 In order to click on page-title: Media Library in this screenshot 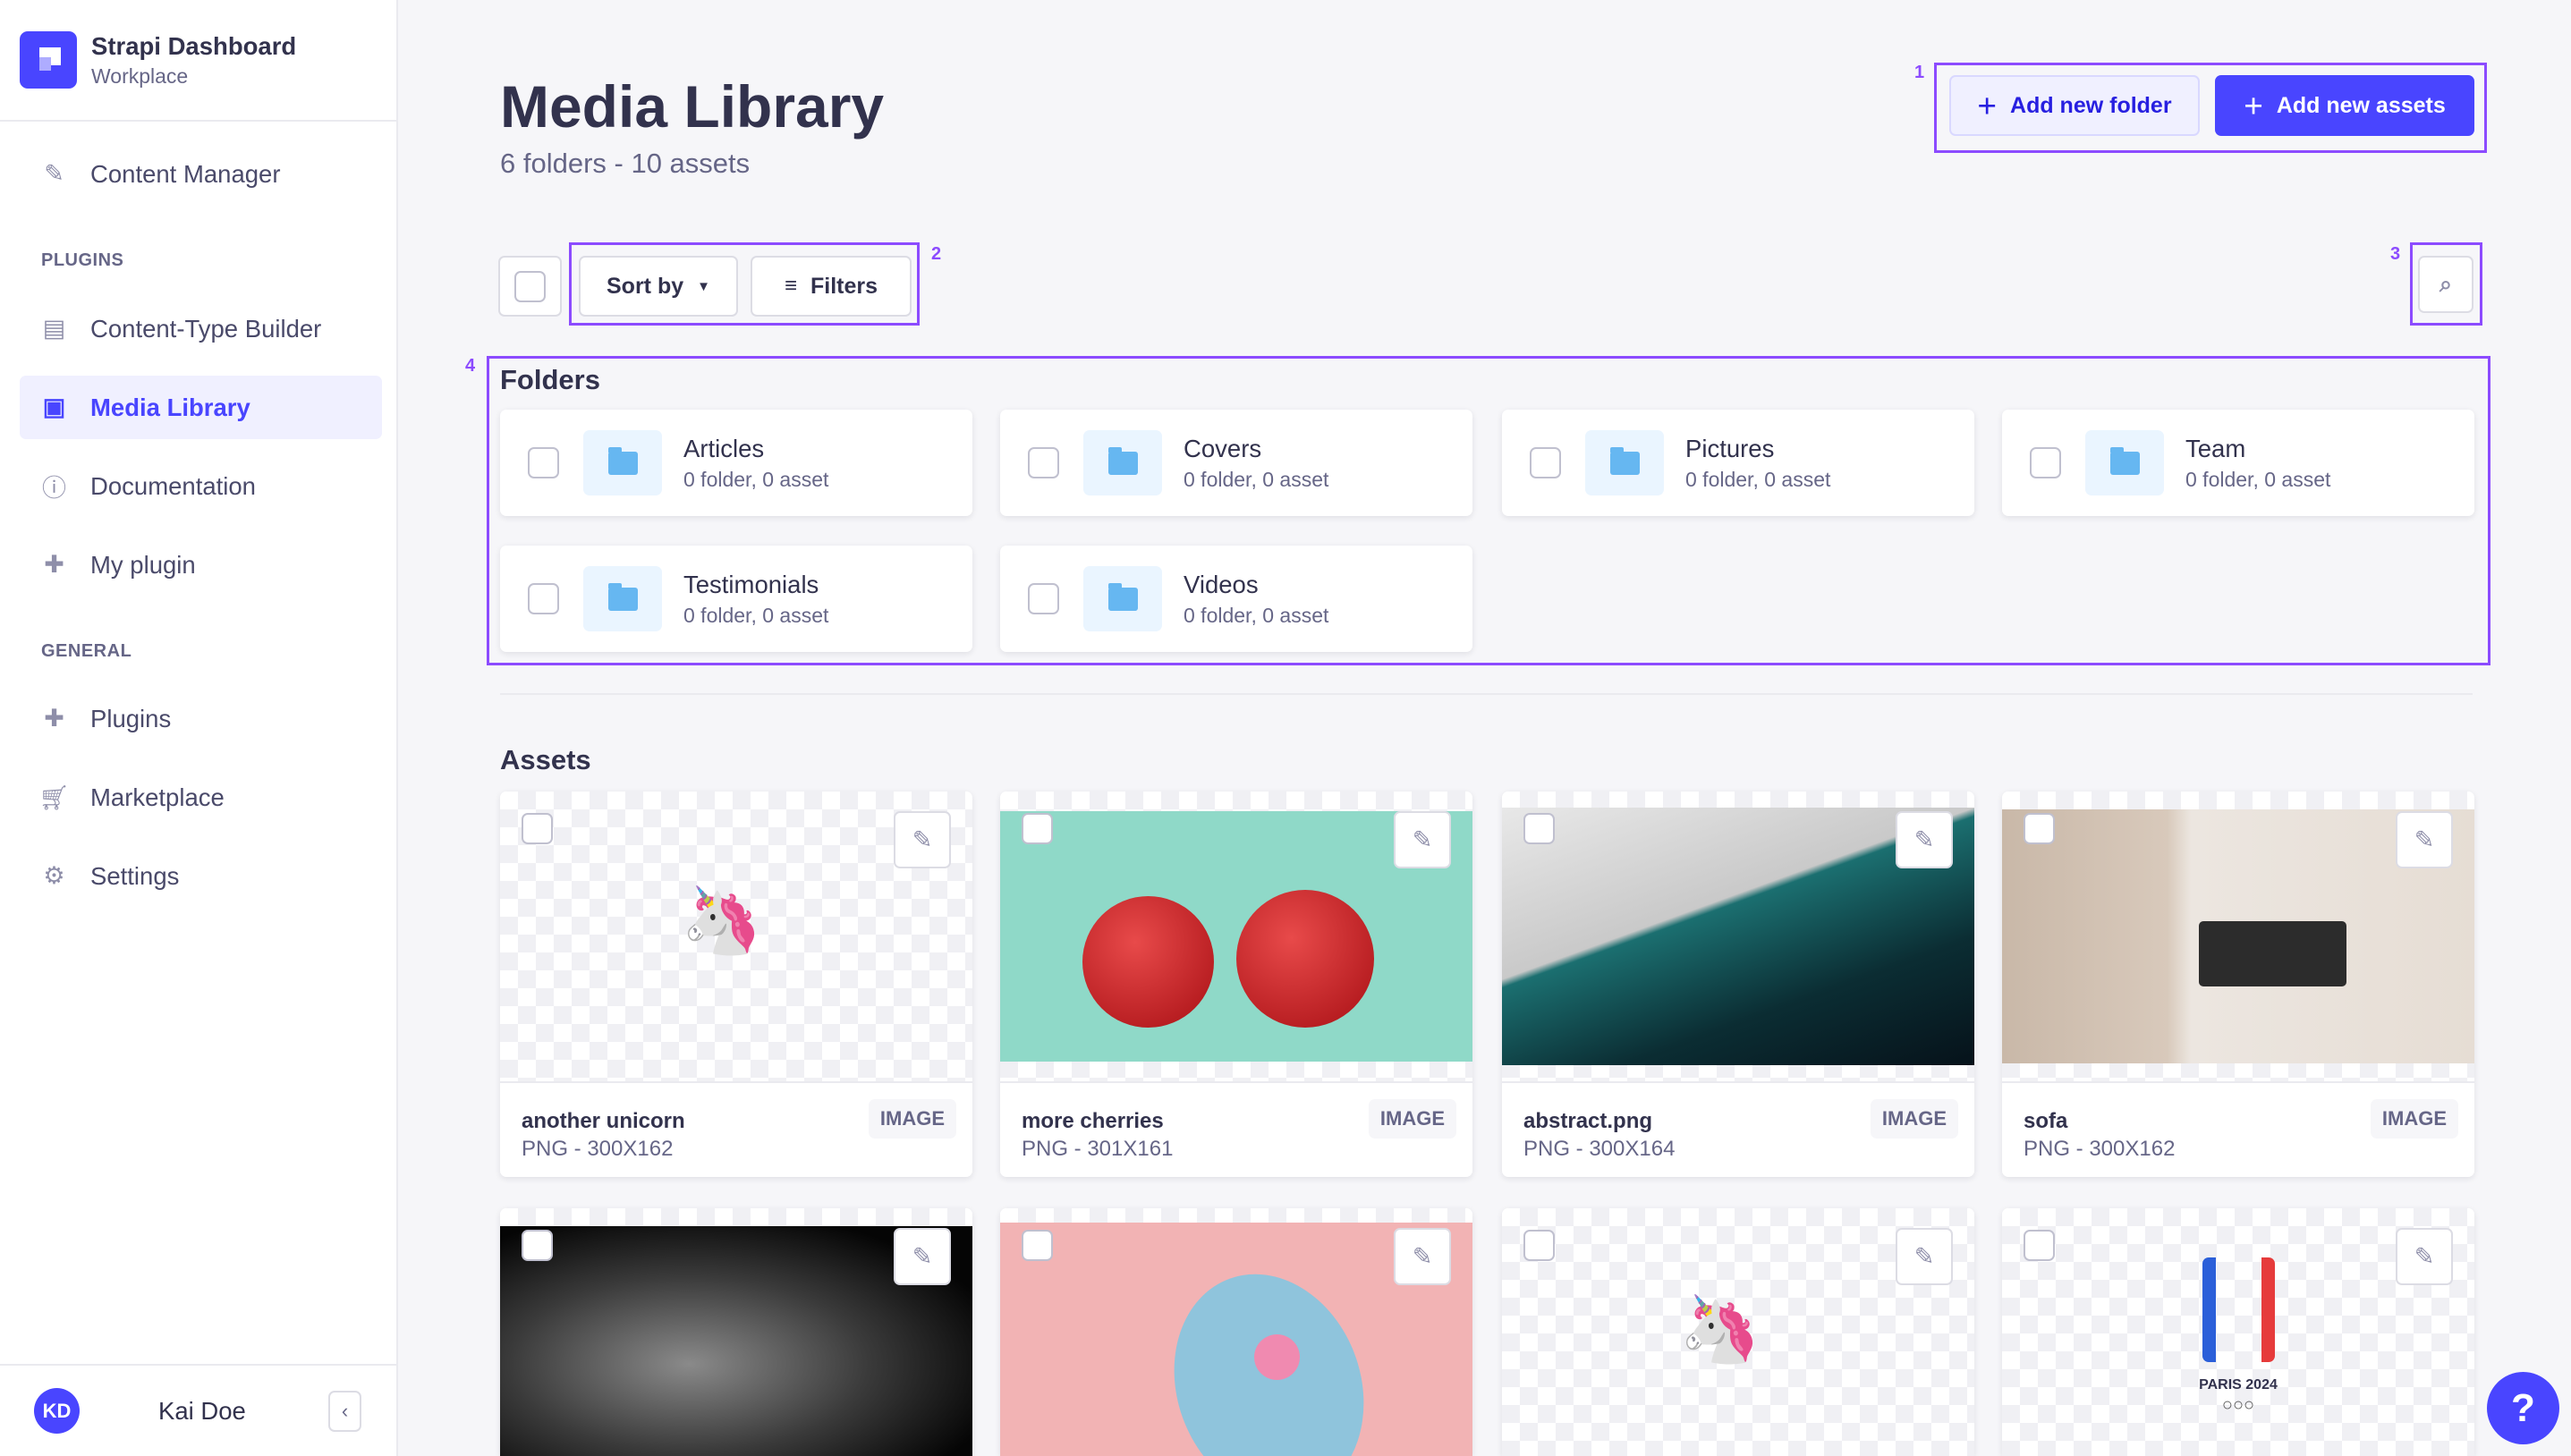, I will do `click(692, 106)`.